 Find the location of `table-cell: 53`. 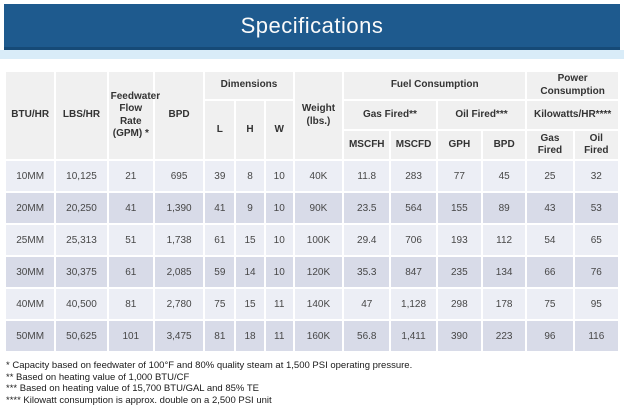

table-cell: 53 is located at coordinates (596, 208).